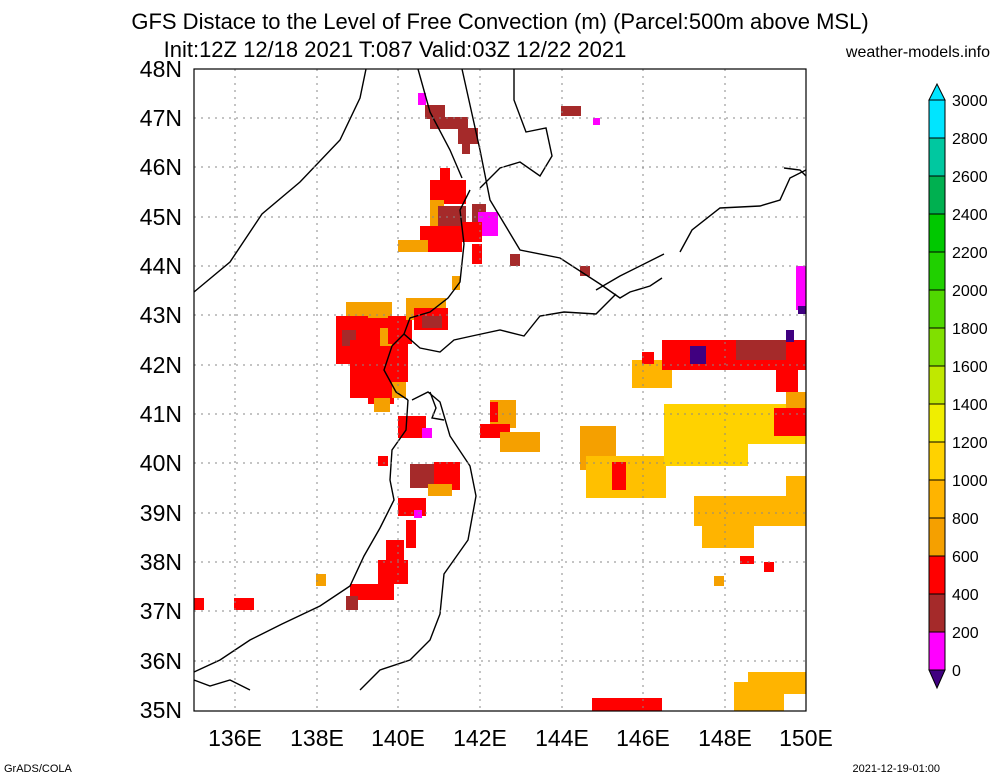  What do you see at coordinates (937, 679) in the screenshot?
I see `colorbar-bottom-arrow` at bounding box center [937, 679].